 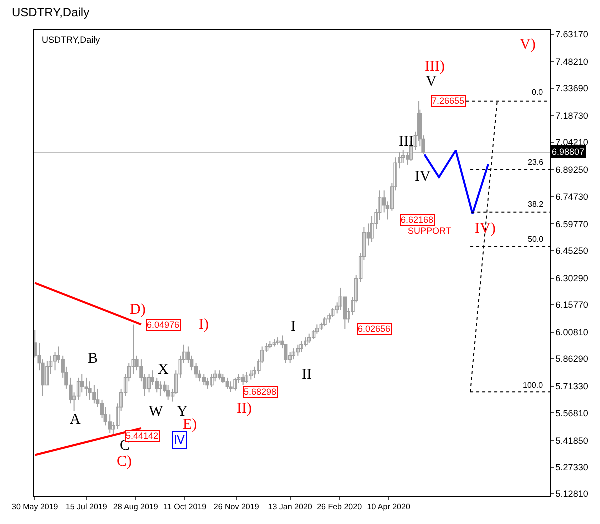 I want to click on annotation: 100.0, so click(x=533, y=385).